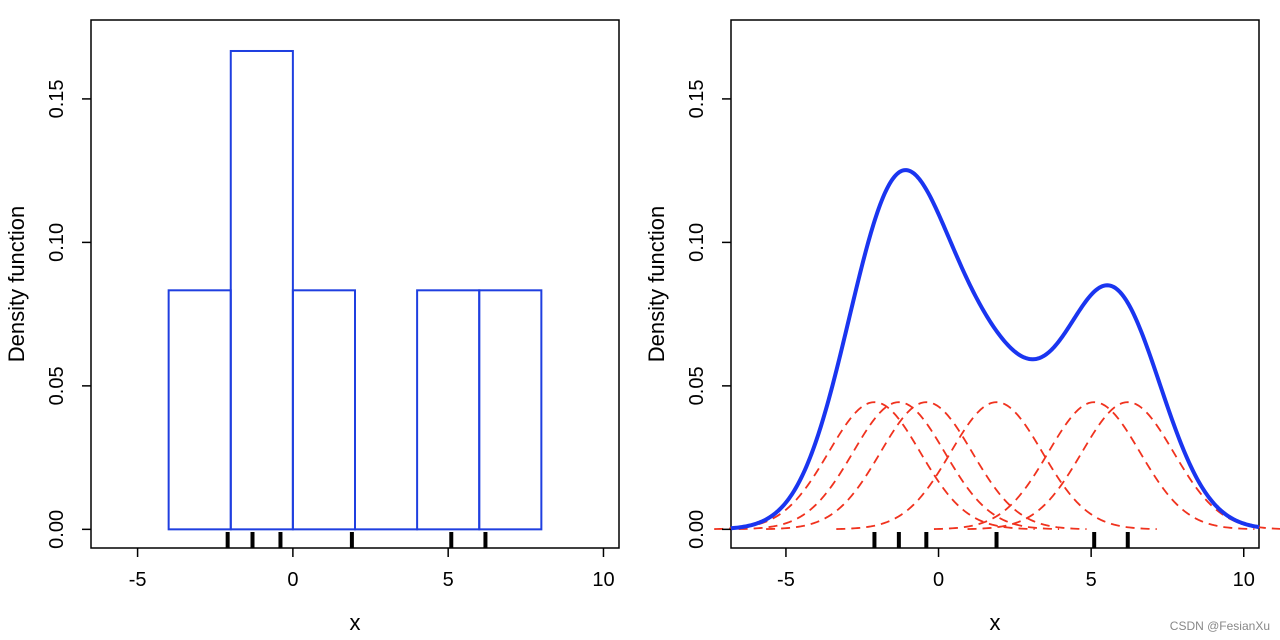 The image size is (1280, 640). I want to click on kde-y-axis: 0.00 0.05 0.10 0.15, so click(708, 314).